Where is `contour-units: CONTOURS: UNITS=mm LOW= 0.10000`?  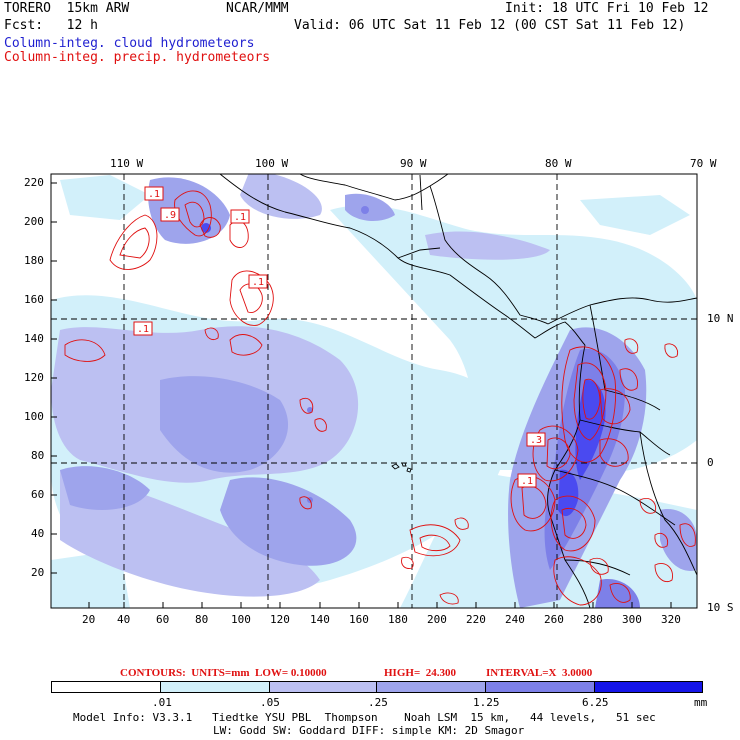
contour-units: CONTOURS: UNITS=mm LOW= 0.10000 is located at coordinates (223, 673).